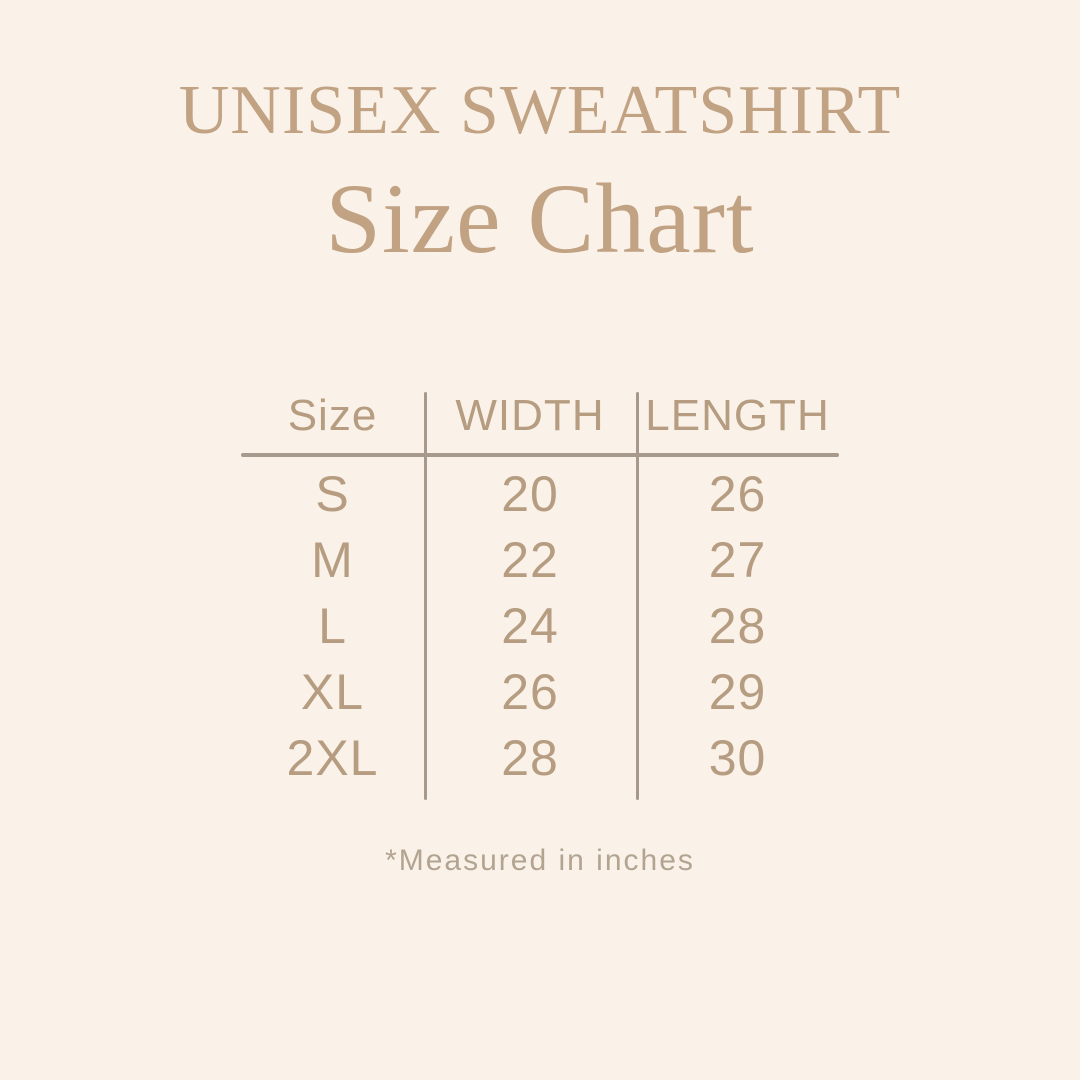  Describe the element at coordinates (530, 757) in the screenshot. I see `width-value: 28` at that location.